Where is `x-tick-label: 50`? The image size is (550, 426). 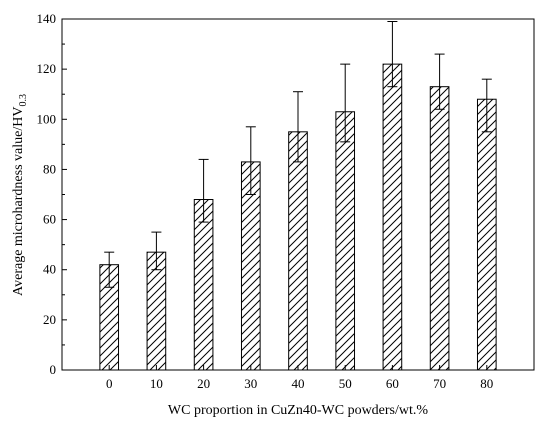
x-tick-label: 50 is located at coordinates (345, 383).